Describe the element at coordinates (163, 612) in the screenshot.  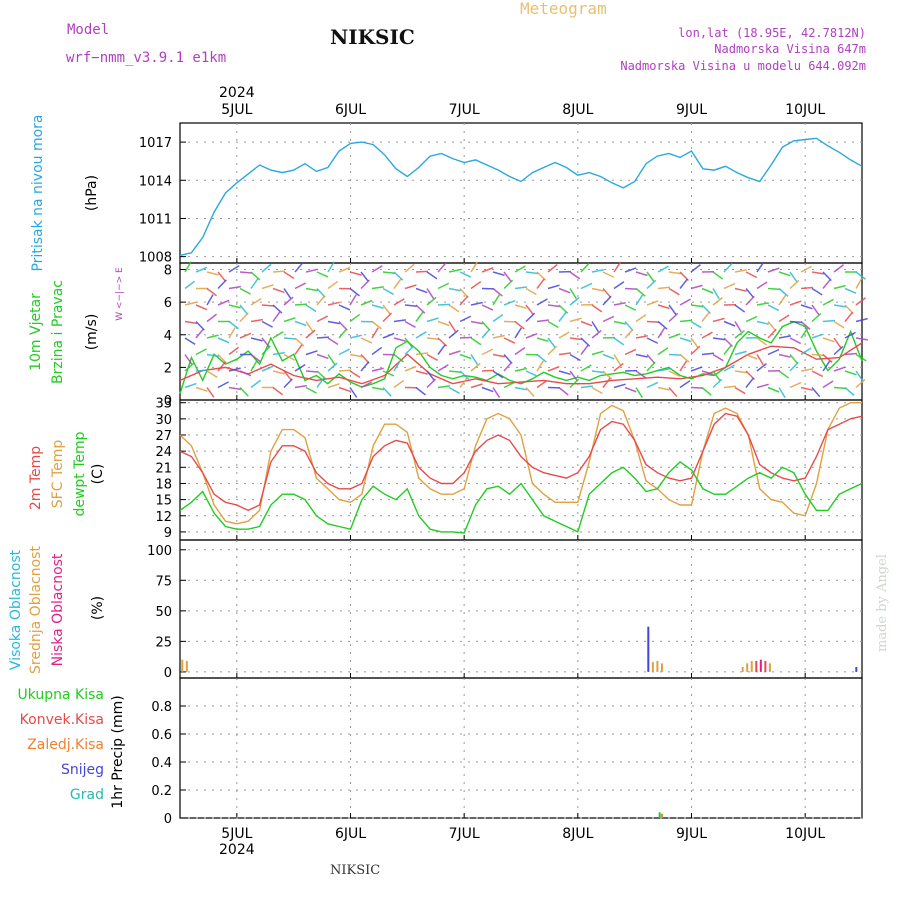
I see `y-tick-label: 50` at that location.